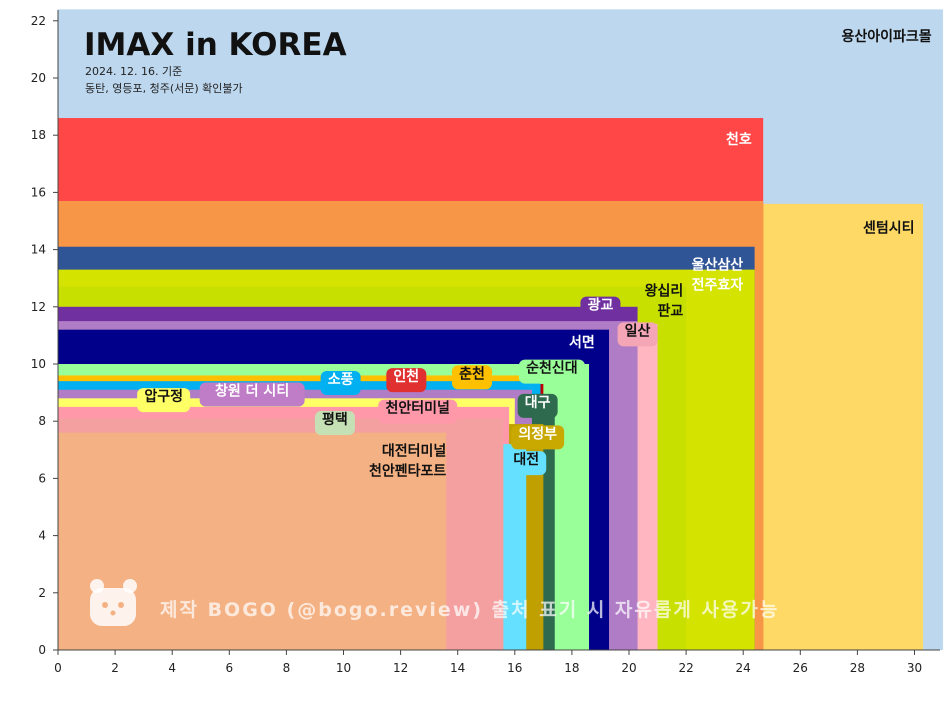  I want to click on bogo-logo, so click(113, 602).